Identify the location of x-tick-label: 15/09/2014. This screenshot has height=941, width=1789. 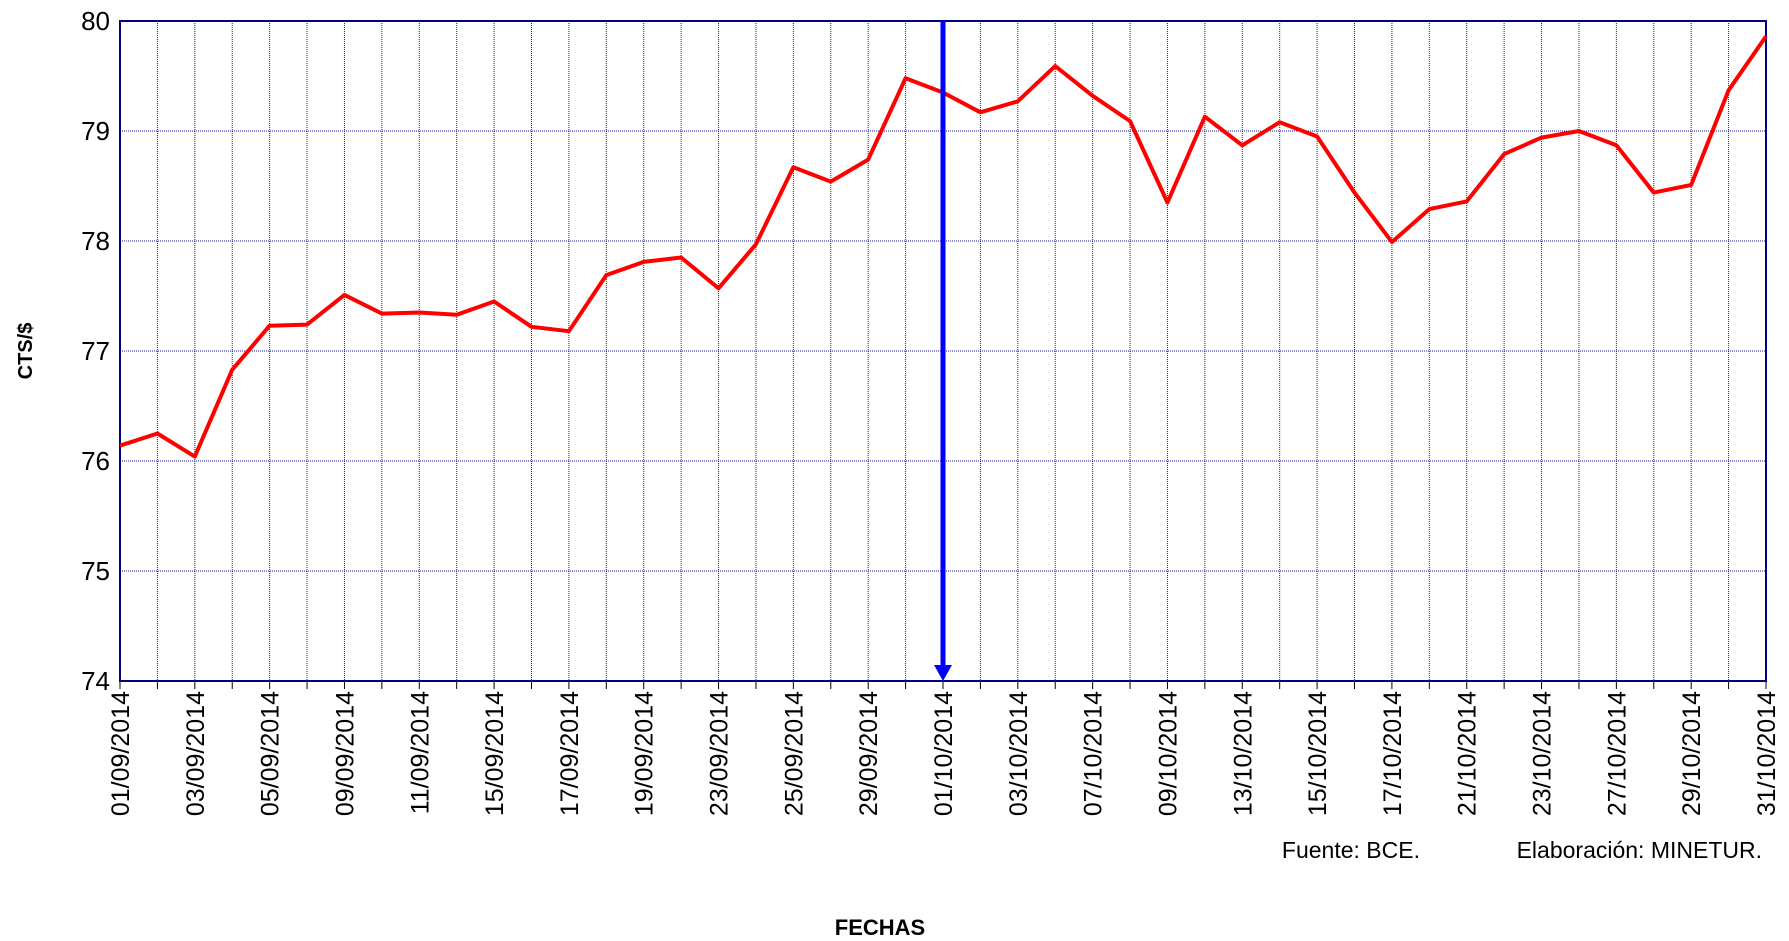
(495, 753).